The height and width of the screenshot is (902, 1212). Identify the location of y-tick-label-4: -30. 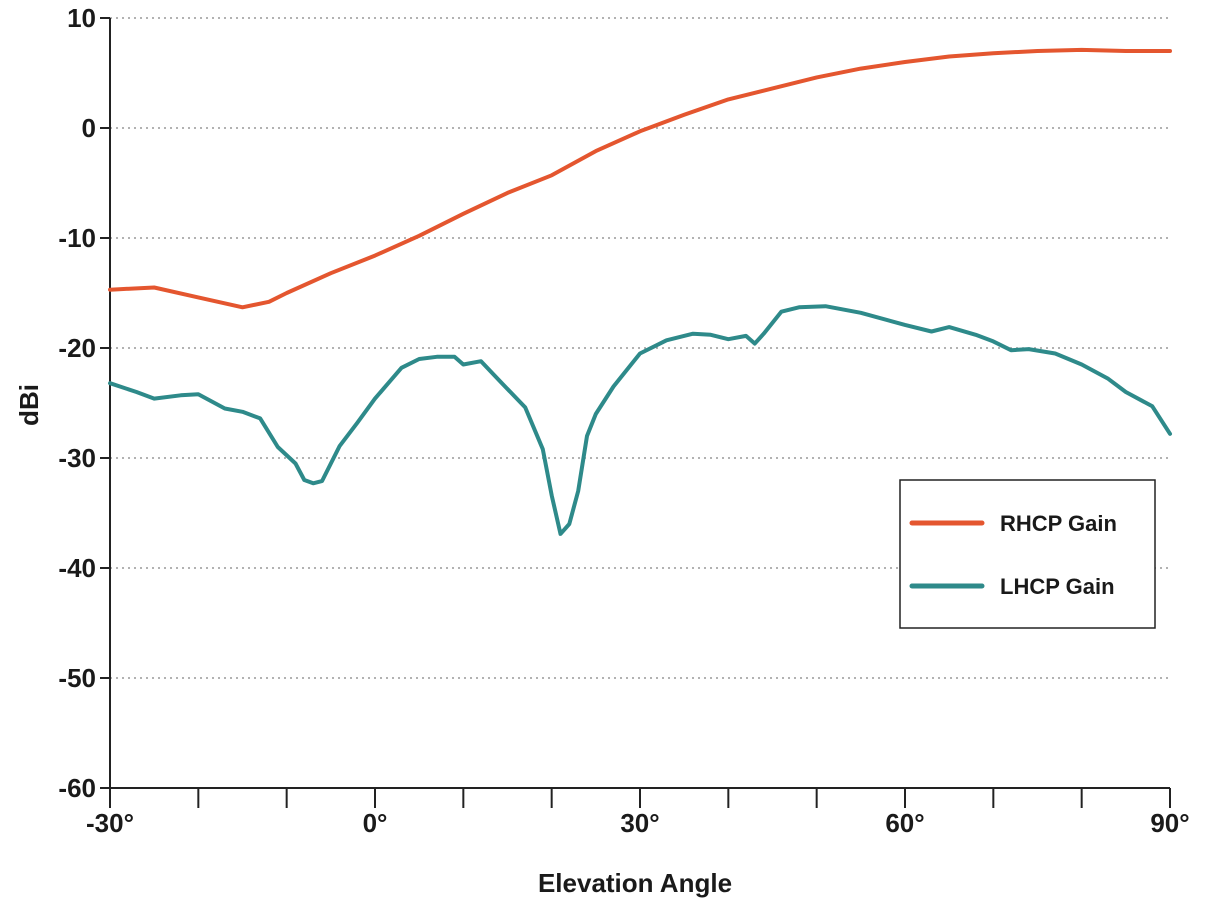
(77, 458).